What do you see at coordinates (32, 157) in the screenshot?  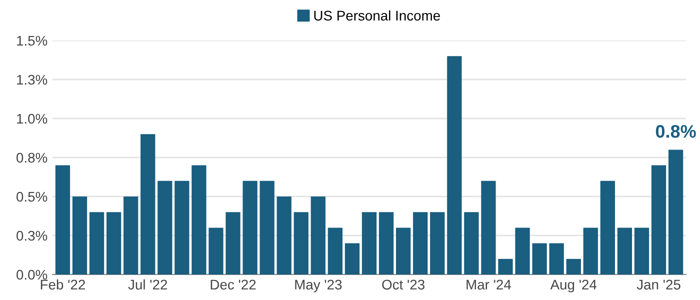 I see `y-tick-label: 0.8%` at bounding box center [32, 157].